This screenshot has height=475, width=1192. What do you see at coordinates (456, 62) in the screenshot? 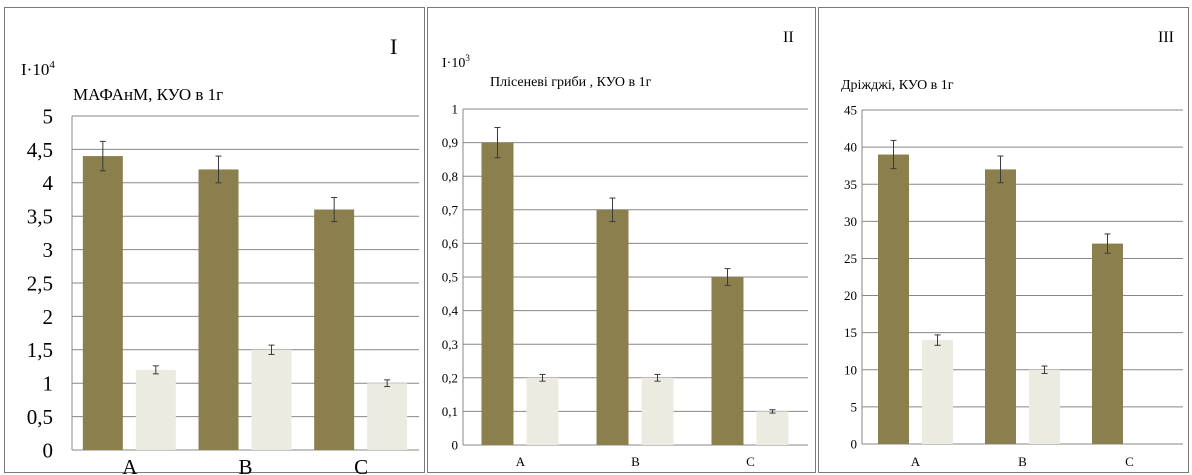
I see `unit-label: I·103` at bounding box center [456, 62].